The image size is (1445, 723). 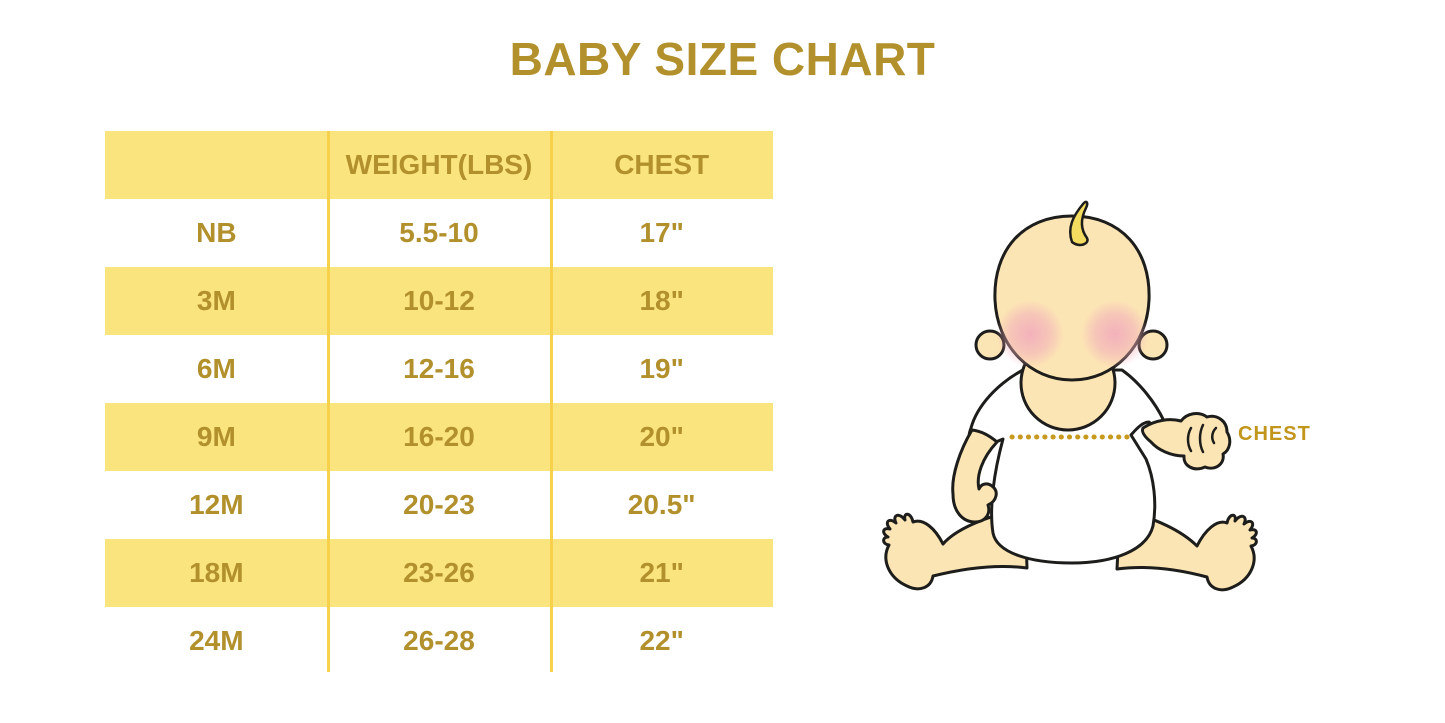 I want to click on table-row: 9M 16-20 20", so click(x=439, y=437).